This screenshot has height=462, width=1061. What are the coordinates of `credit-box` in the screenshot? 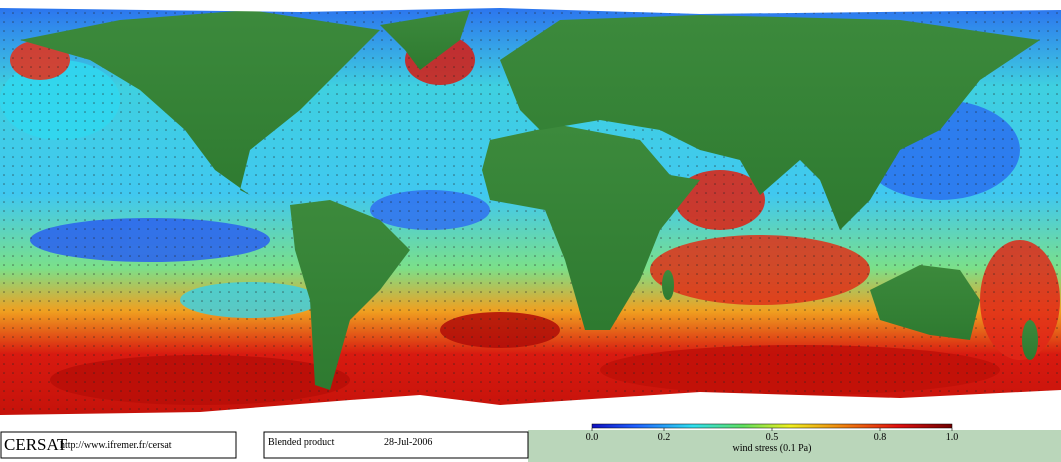 It's located at (118, 445).